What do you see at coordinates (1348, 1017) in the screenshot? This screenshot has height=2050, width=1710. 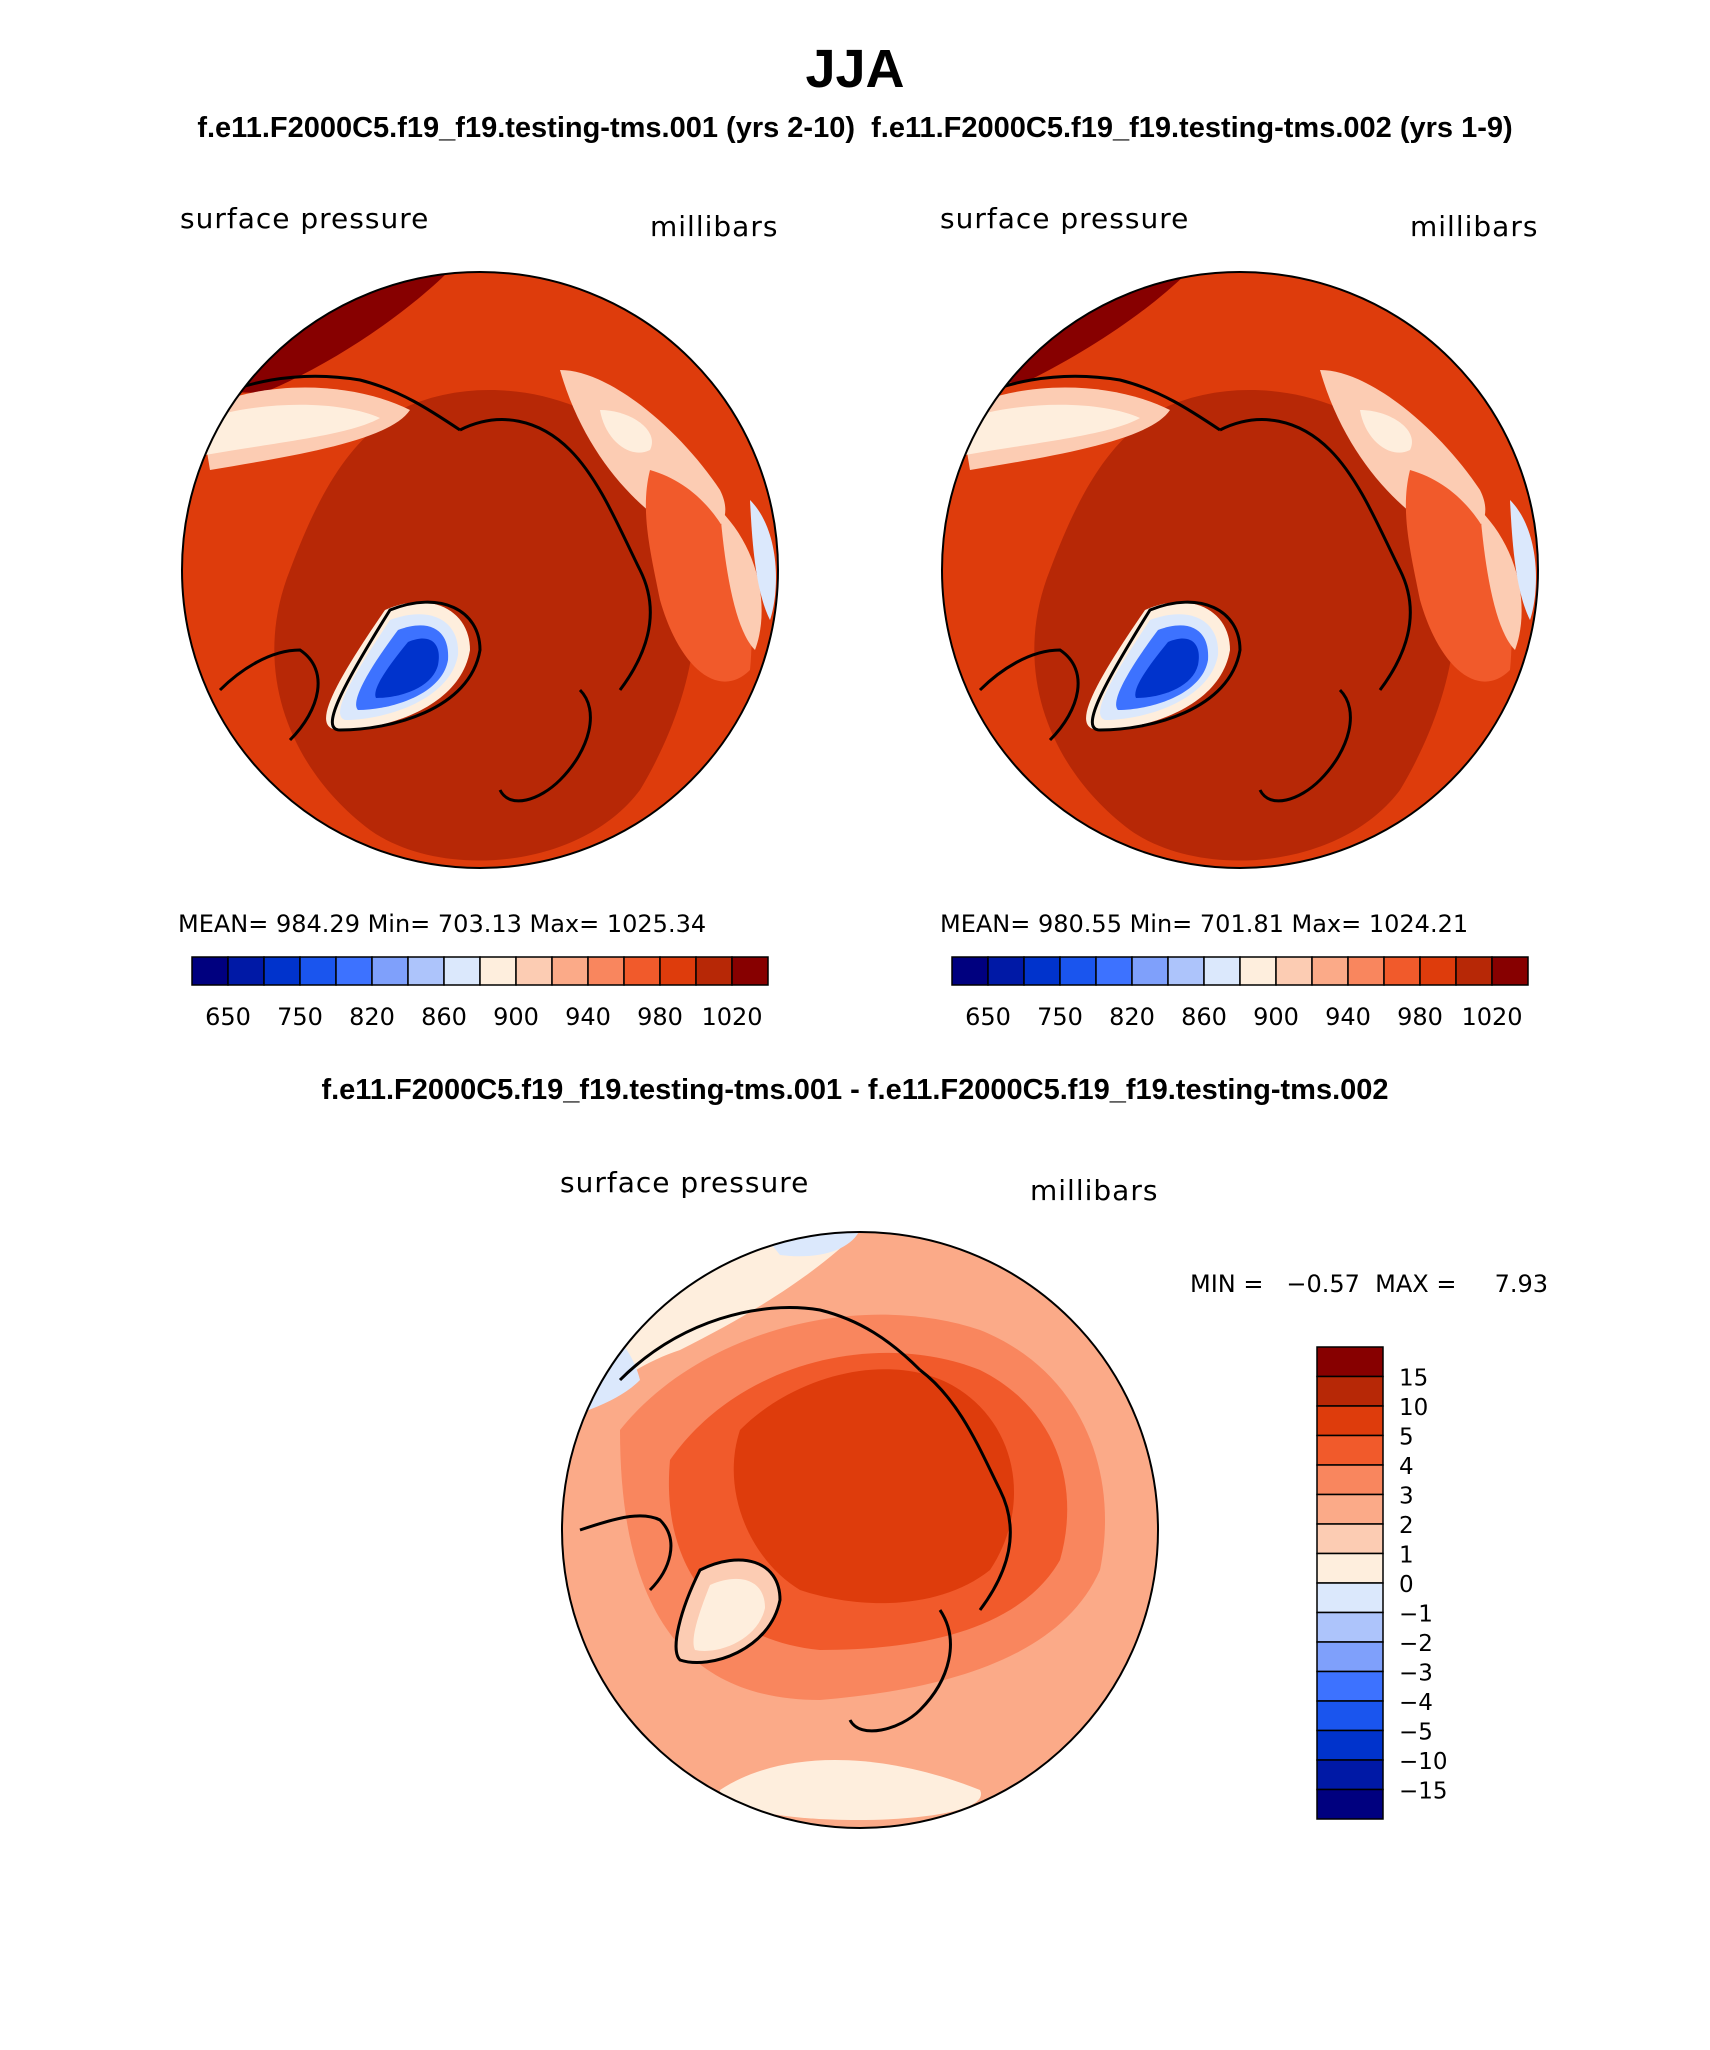 I see `colorbar-tick-label: 940` at bounding box center [1348, 1017].